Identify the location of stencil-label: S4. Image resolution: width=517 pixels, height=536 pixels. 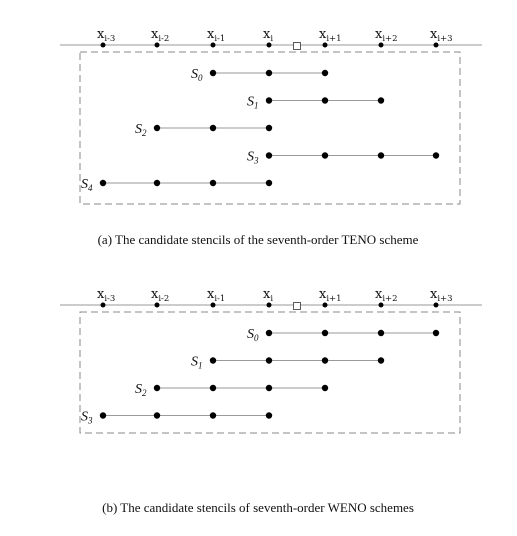
(87, 185).